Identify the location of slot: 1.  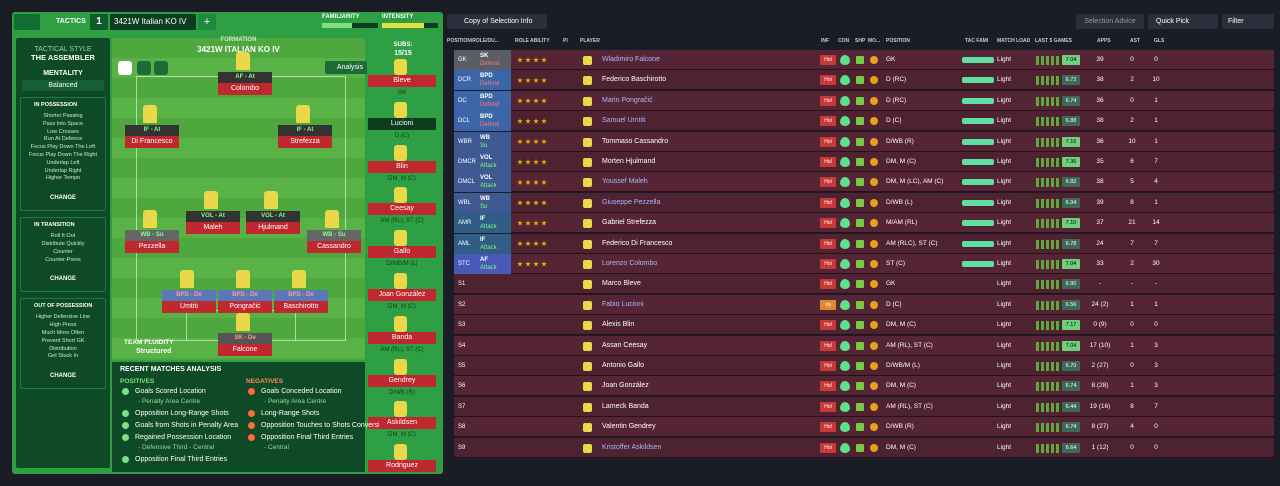
(99, 22).